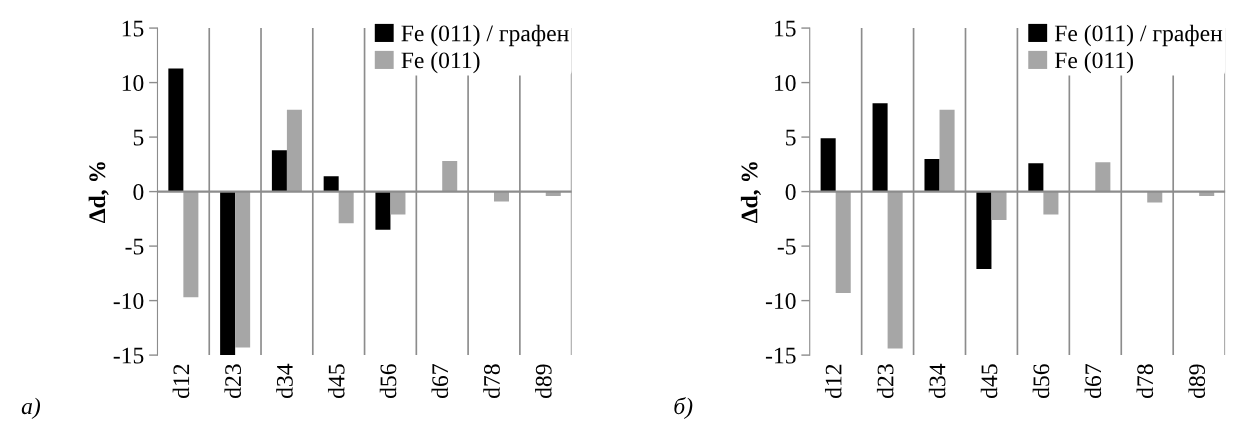  What do you see at coordinates (683, 408) in the screenshot?
I see `text: б)` at bounding box center [683, 408].